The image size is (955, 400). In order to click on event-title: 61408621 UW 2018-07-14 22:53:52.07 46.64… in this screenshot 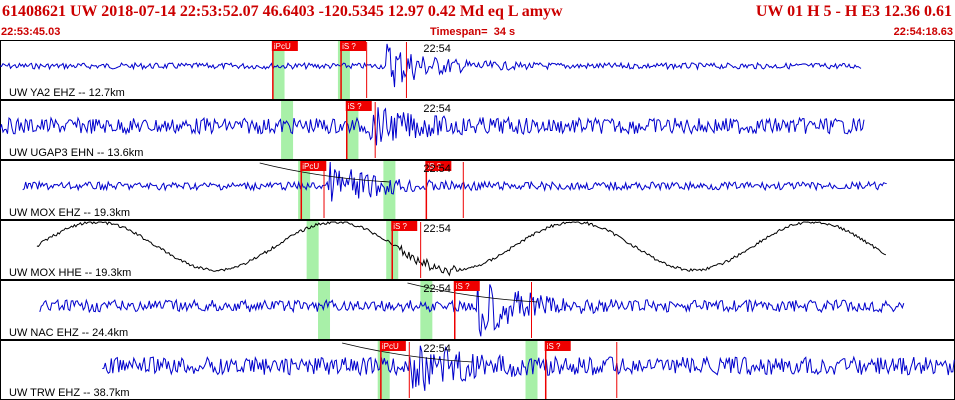, I will do `click(282, 11)`.